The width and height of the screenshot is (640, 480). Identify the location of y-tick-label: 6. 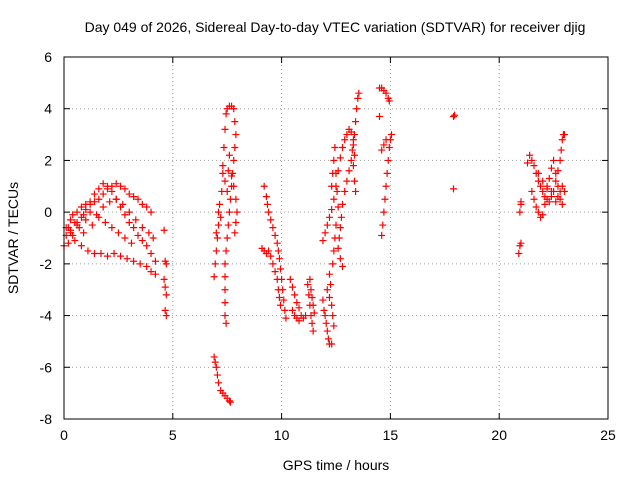
(48, 57).